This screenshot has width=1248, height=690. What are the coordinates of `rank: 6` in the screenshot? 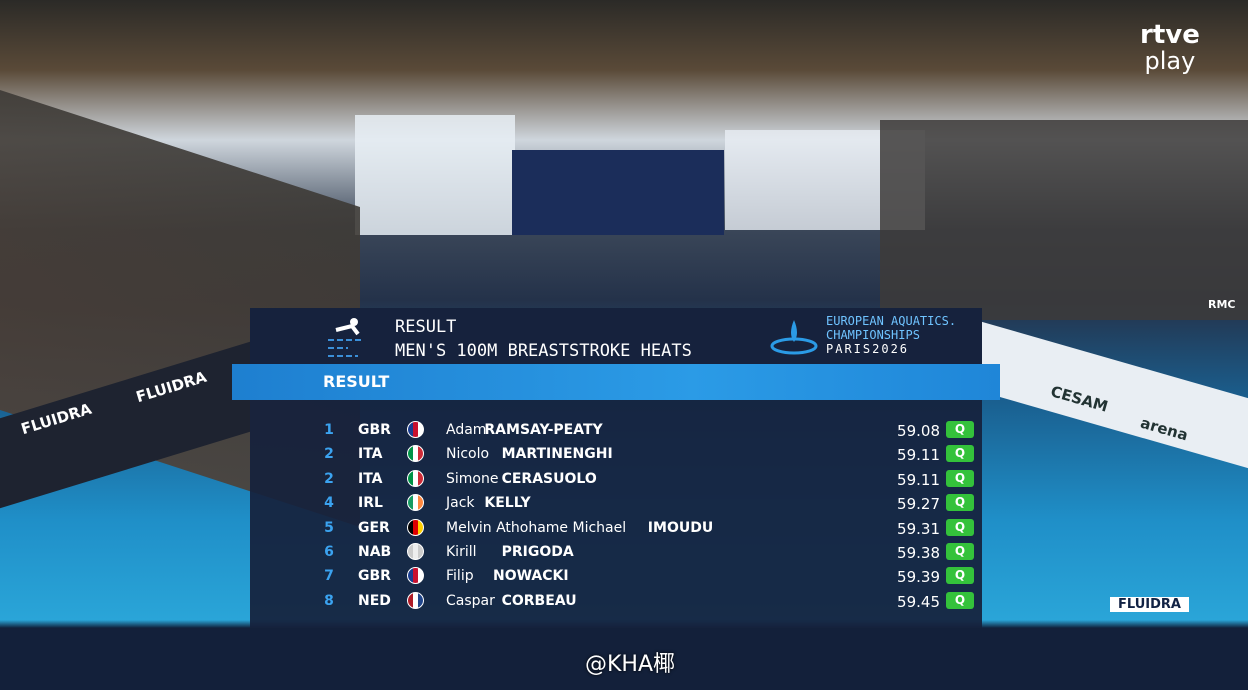 It's located at (329, 552).